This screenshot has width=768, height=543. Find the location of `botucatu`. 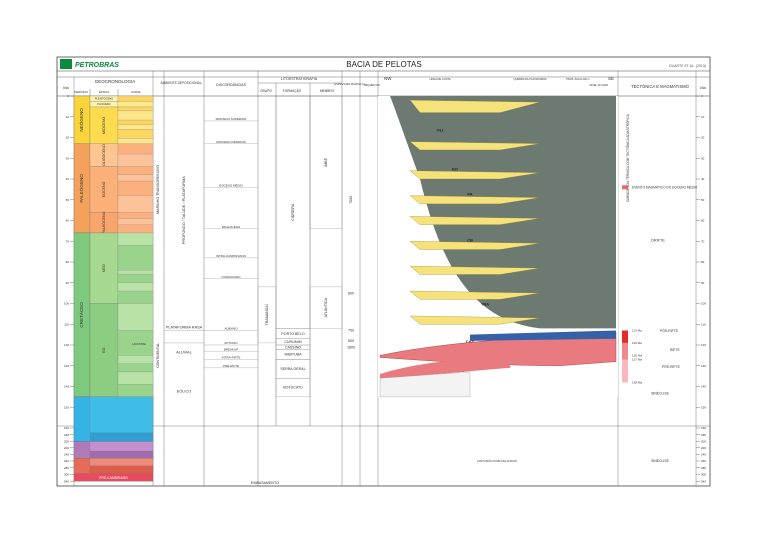

botucatu is located at coordinates (425, 384).